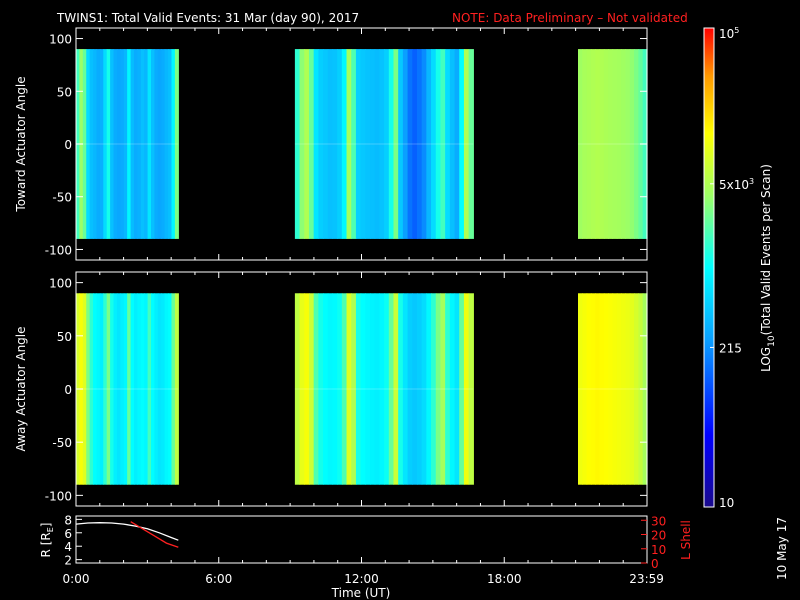 The height and width of the screenshot is (600, 800). Describe the element at coordinates (658, 536) in the screenshot. I see `y2-tick-label: 20` at that location.